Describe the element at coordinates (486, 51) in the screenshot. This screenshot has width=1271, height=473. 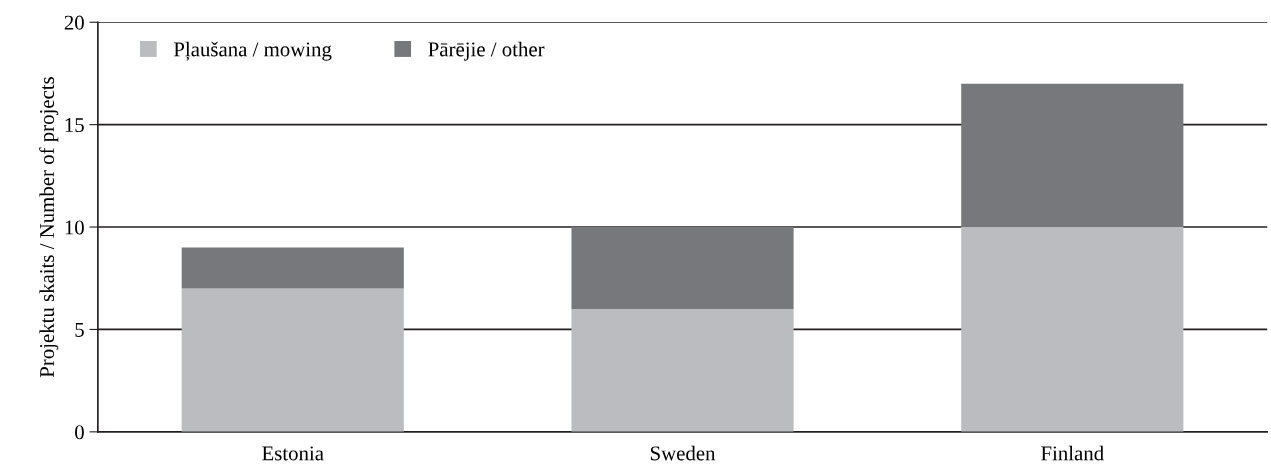
I see `legend-label: Pārējie / other` at that location.